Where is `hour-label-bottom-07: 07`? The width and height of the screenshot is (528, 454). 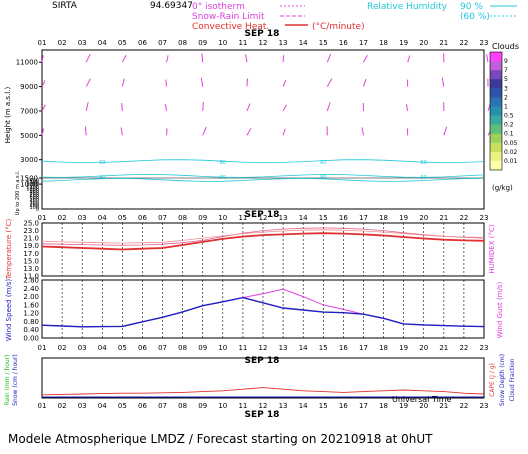
hour-label-bottom-07: 07 is located at coordinates (162, 406).